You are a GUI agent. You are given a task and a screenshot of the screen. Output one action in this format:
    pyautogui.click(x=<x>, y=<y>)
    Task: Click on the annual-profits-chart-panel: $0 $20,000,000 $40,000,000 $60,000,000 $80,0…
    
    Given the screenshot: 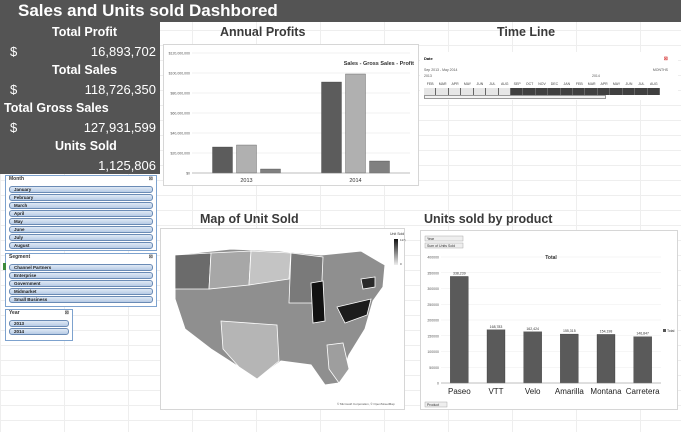 What is the action you would take?
    pyautogui.click(x=291, y=115)
    